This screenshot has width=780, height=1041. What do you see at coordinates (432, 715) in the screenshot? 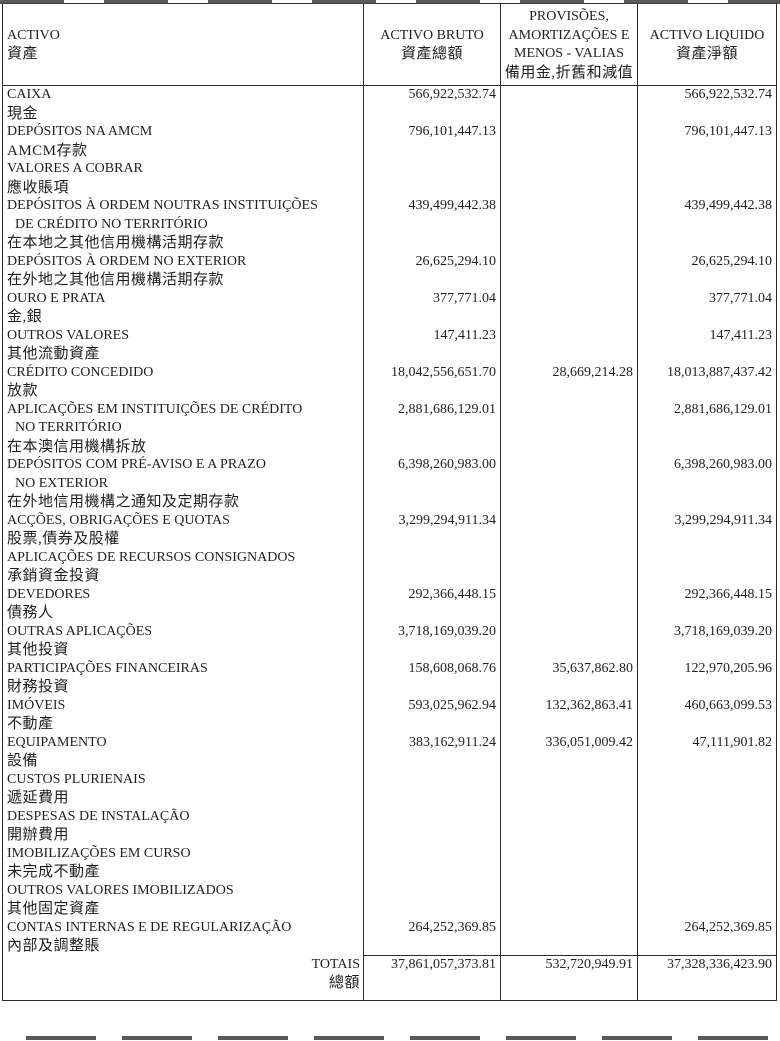
I see `value-cell: 593,025,962.94` at bounding box center [432, 715].